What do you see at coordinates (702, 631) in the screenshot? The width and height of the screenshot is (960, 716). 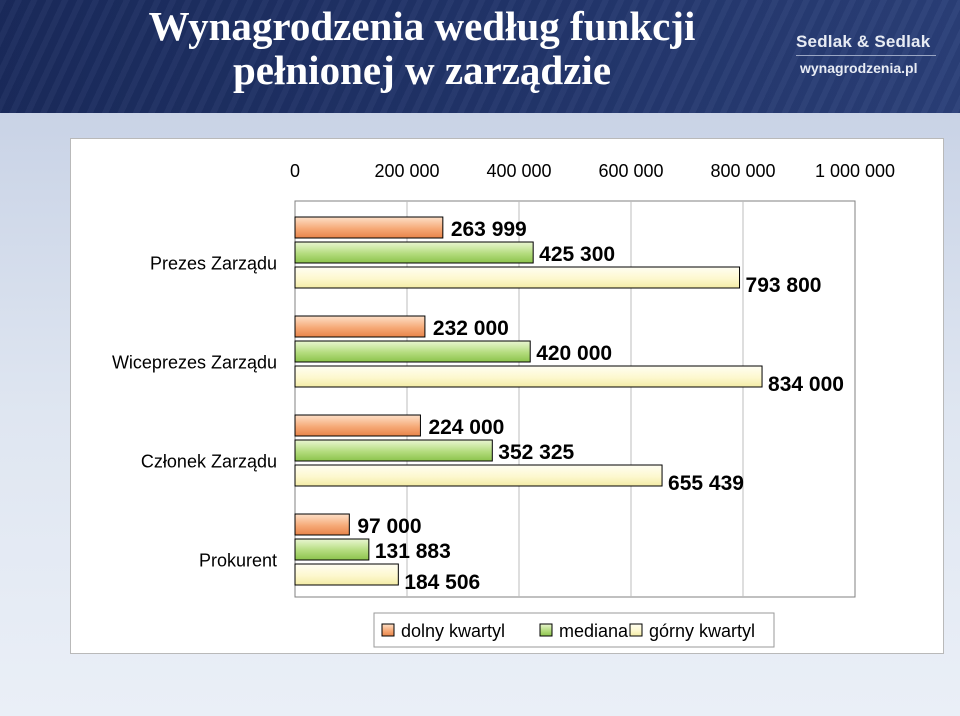 I see `legend-label: górny kwartyl` at bounding box center [702, 631].